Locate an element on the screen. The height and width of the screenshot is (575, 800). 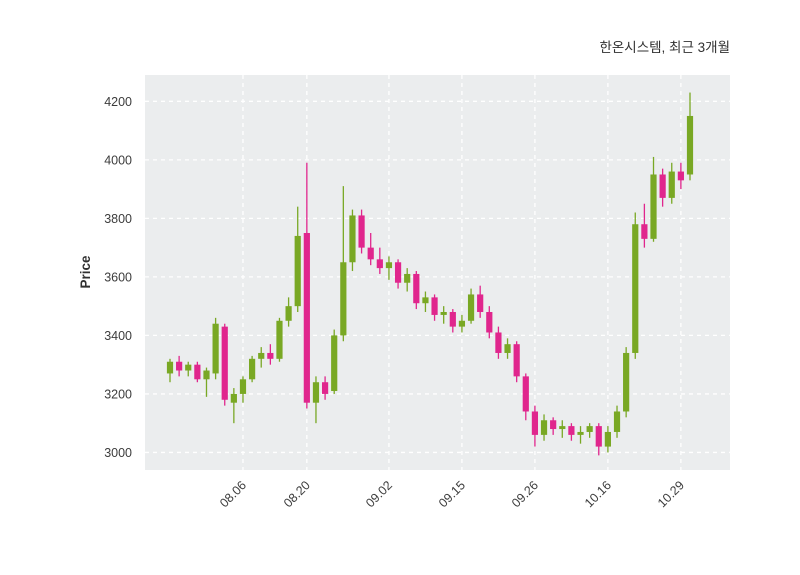
x-tick-label: 10.16 is located at coordinates (598, 494).